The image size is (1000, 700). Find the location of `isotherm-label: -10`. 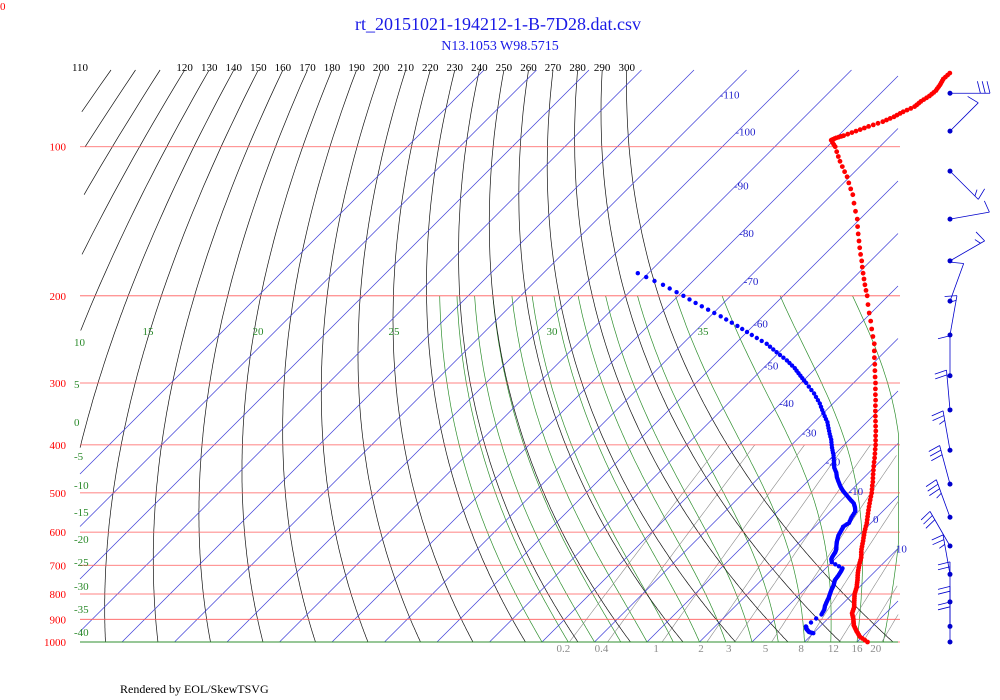

isotherm-label: -10 is located at coordinates (855, 492).